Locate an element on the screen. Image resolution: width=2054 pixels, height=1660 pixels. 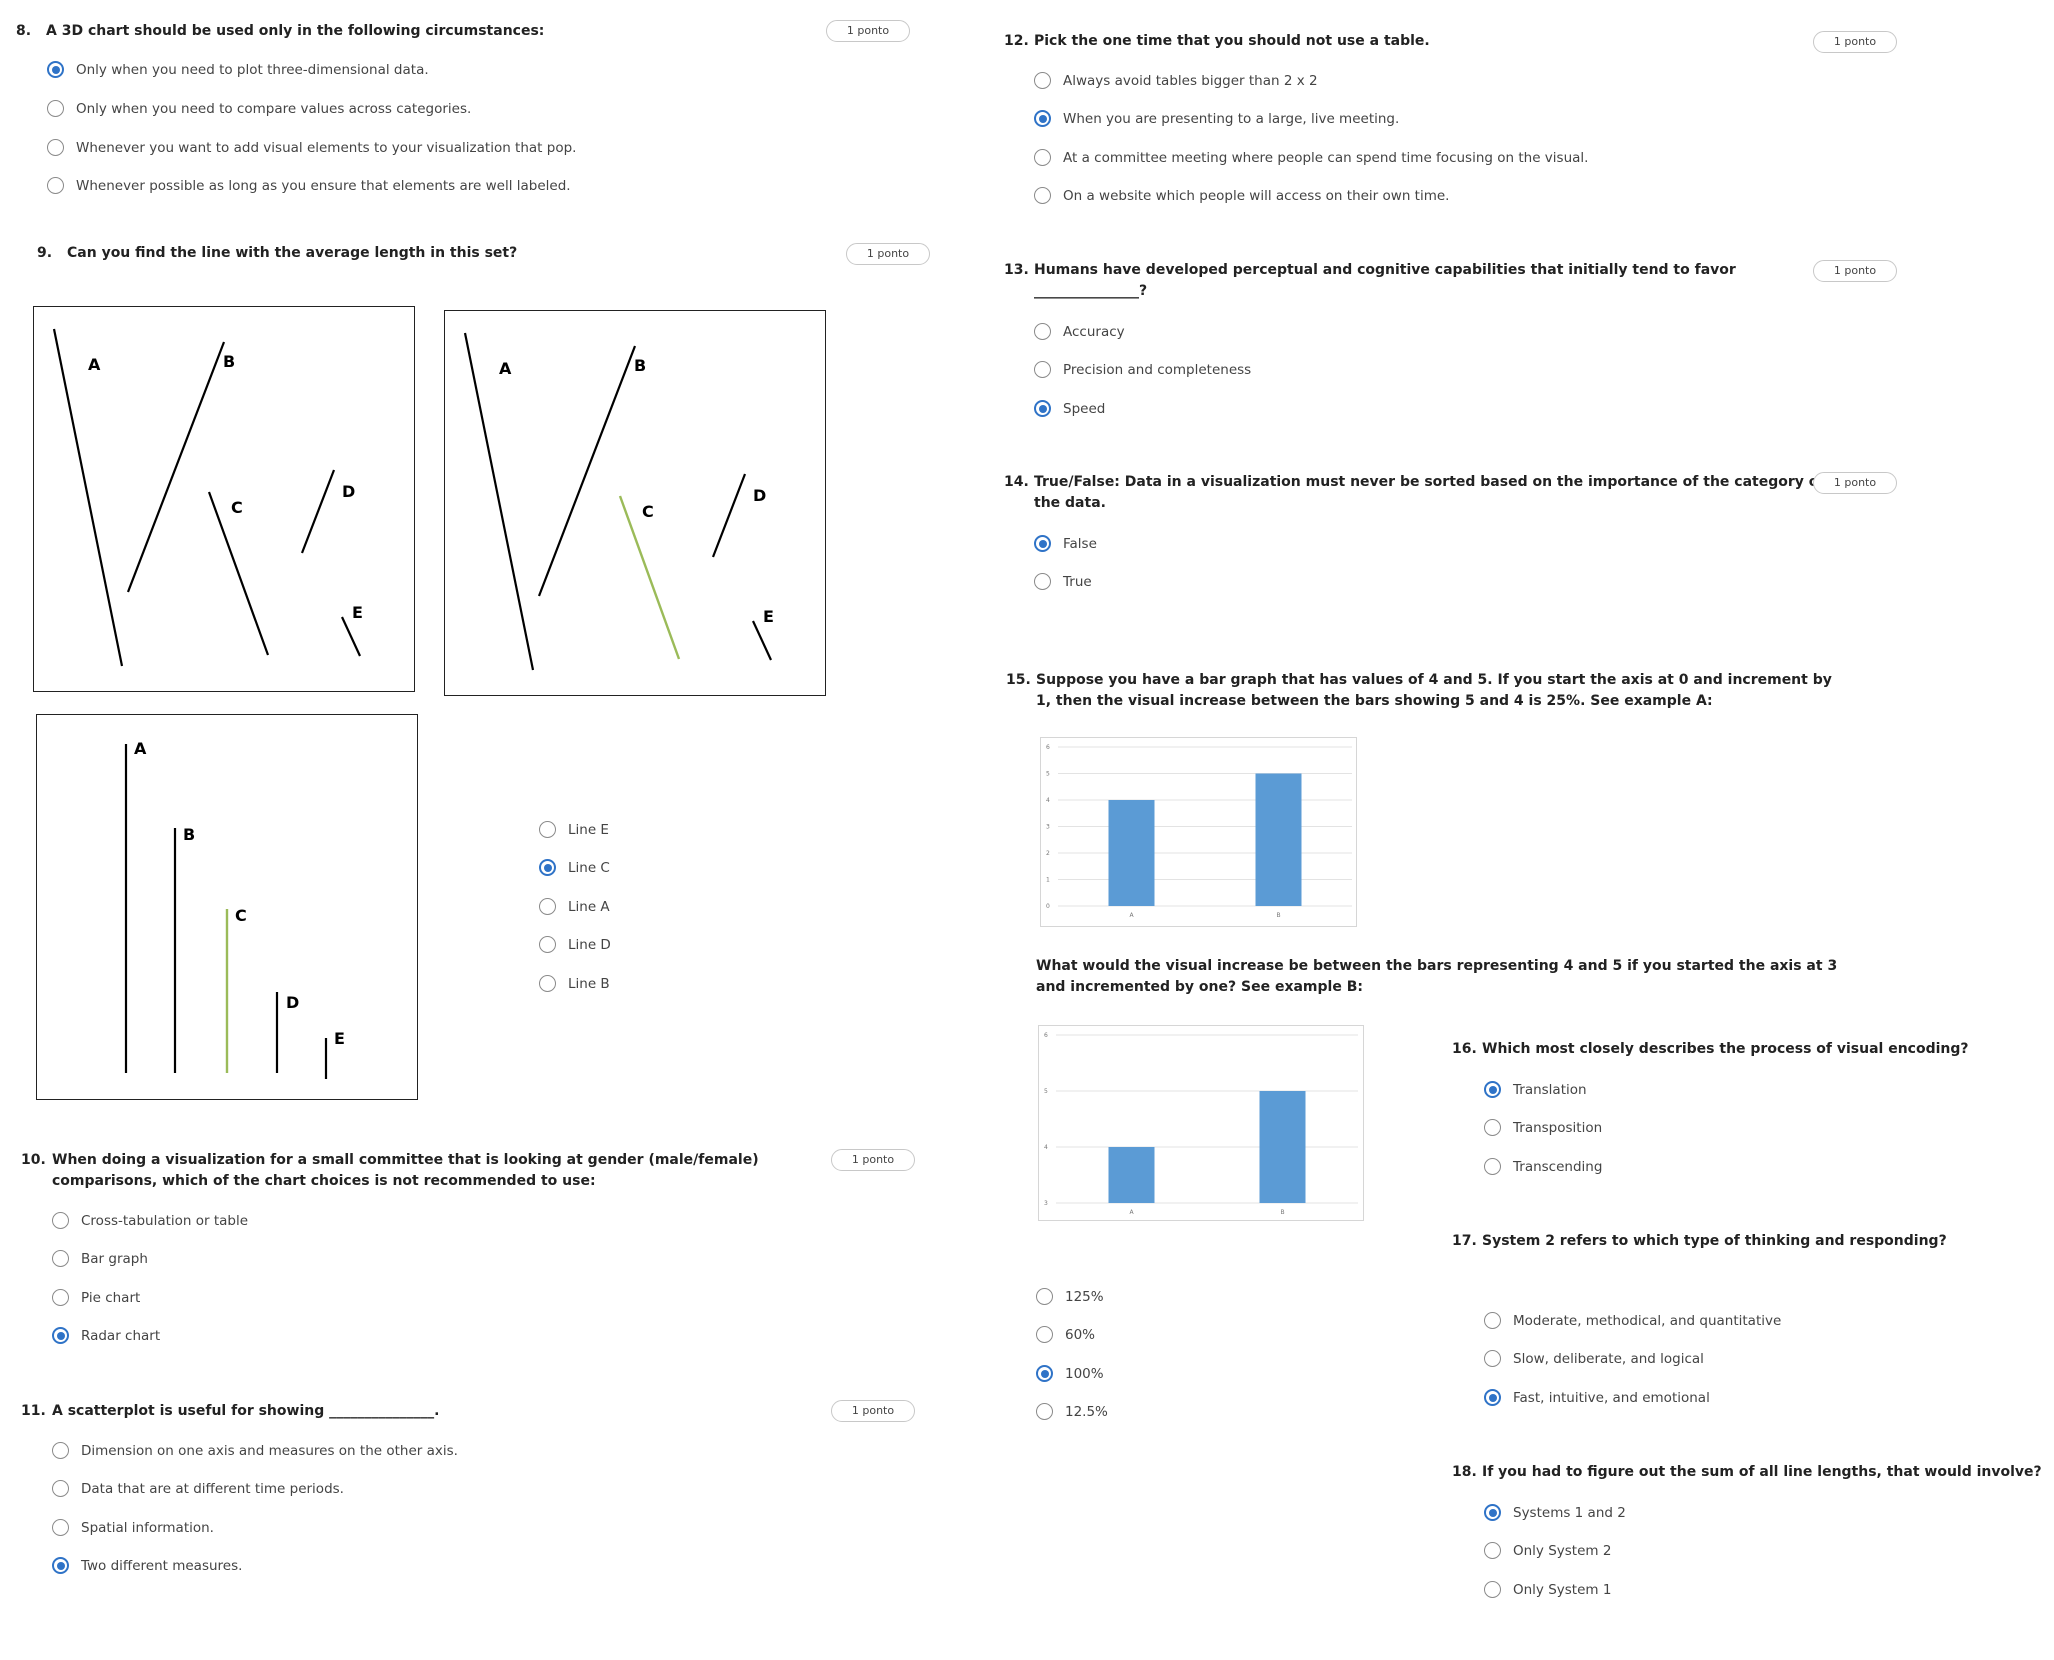
question-number: 9. is located at coordinates (45, 253).